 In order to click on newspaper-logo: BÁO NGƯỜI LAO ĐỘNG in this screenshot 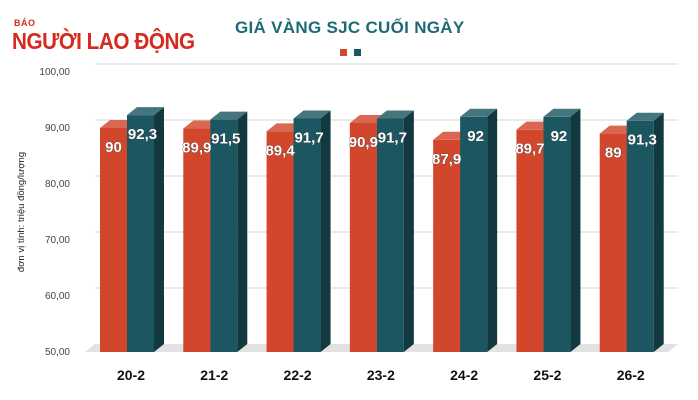, I will do `click(102, 39)`.